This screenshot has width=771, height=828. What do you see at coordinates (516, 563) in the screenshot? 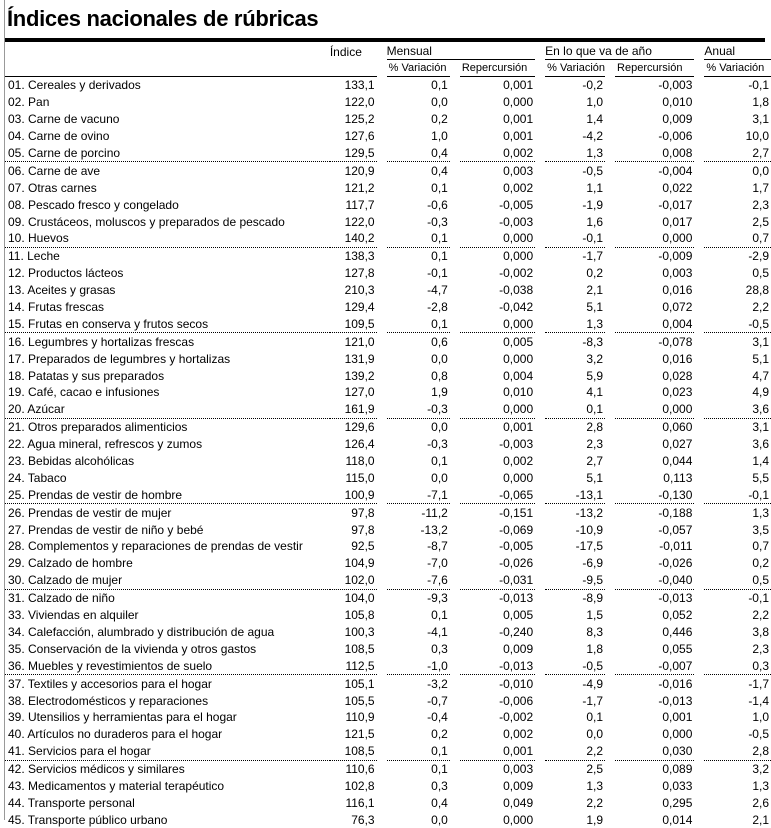
I see `mensual-repercusion: -0,026` at bounding box center [516, 563].